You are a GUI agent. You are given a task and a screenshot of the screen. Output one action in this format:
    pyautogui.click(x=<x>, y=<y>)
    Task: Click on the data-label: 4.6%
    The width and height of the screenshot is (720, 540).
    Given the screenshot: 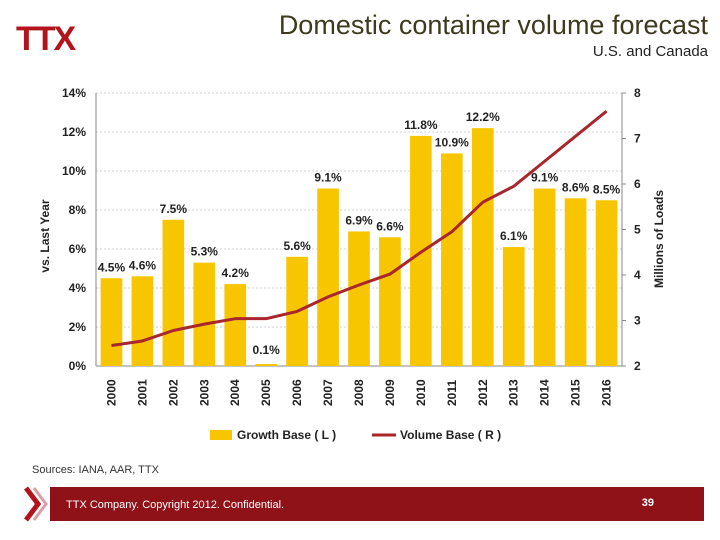 What is the action you would take?
    pyautogui.click(x=143, y=265)
    